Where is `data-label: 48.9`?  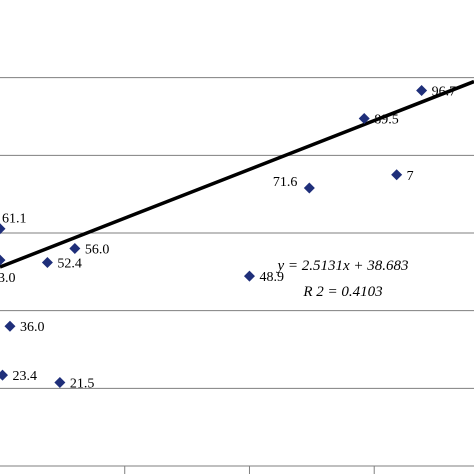 data-label: 48.9 is located at coordinates (271, 277).